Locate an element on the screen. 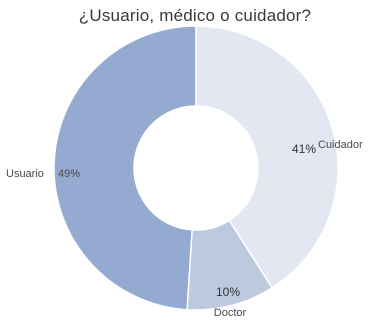 This screenshot has width=390, height=321. slice-label-doctor: Doctor is located at coordinates (230, 313).